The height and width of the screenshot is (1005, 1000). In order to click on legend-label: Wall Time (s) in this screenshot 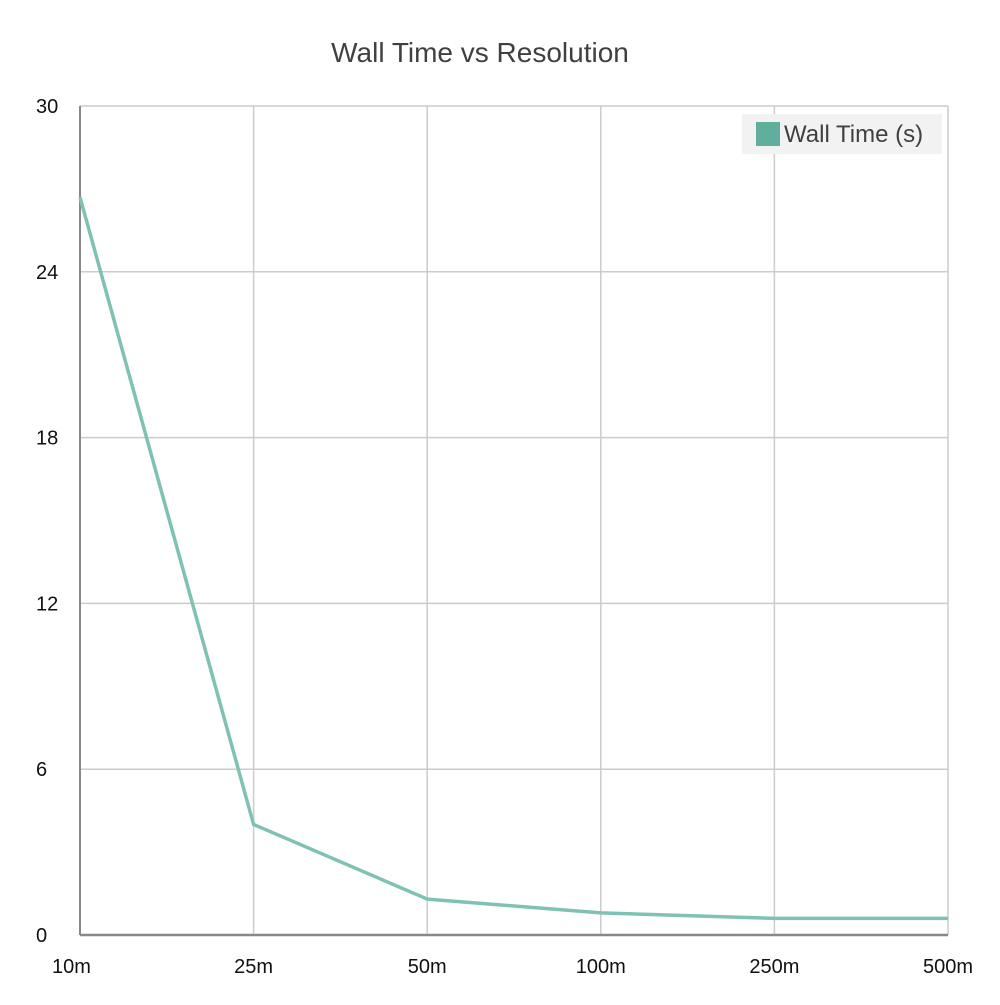, I will do `click(853, 134)`.